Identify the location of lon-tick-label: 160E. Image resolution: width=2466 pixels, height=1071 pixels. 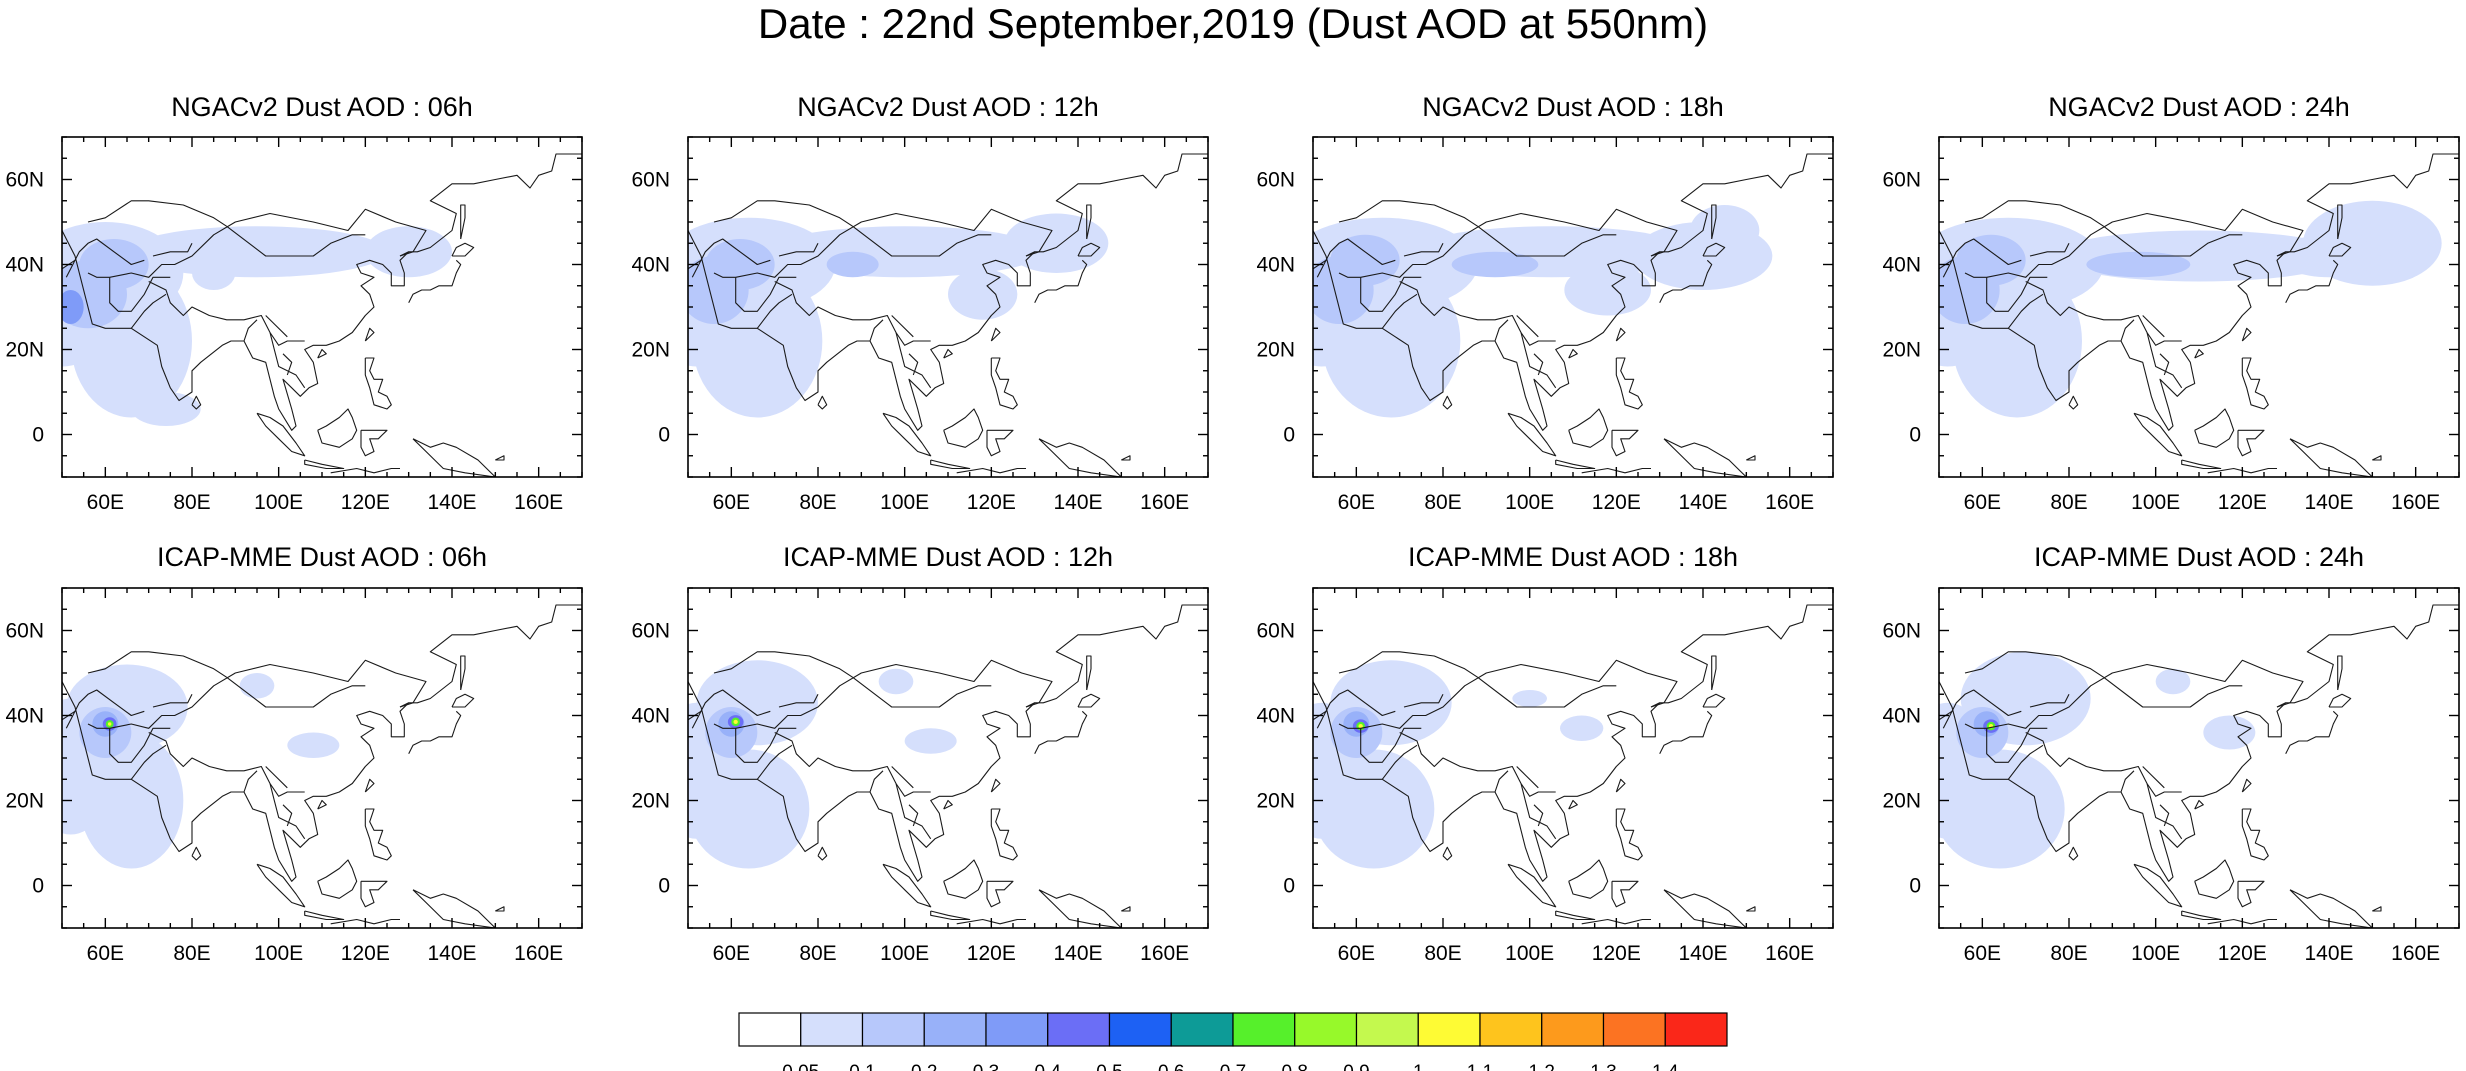
(2415, 953).